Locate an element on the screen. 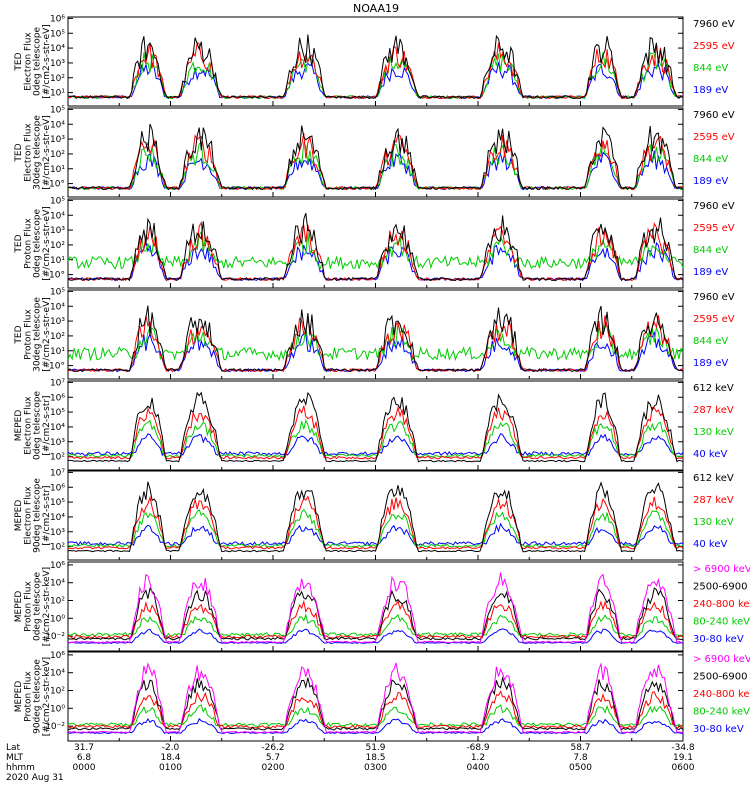  x-row-value: 0300 is located at coordinates (375, 768).